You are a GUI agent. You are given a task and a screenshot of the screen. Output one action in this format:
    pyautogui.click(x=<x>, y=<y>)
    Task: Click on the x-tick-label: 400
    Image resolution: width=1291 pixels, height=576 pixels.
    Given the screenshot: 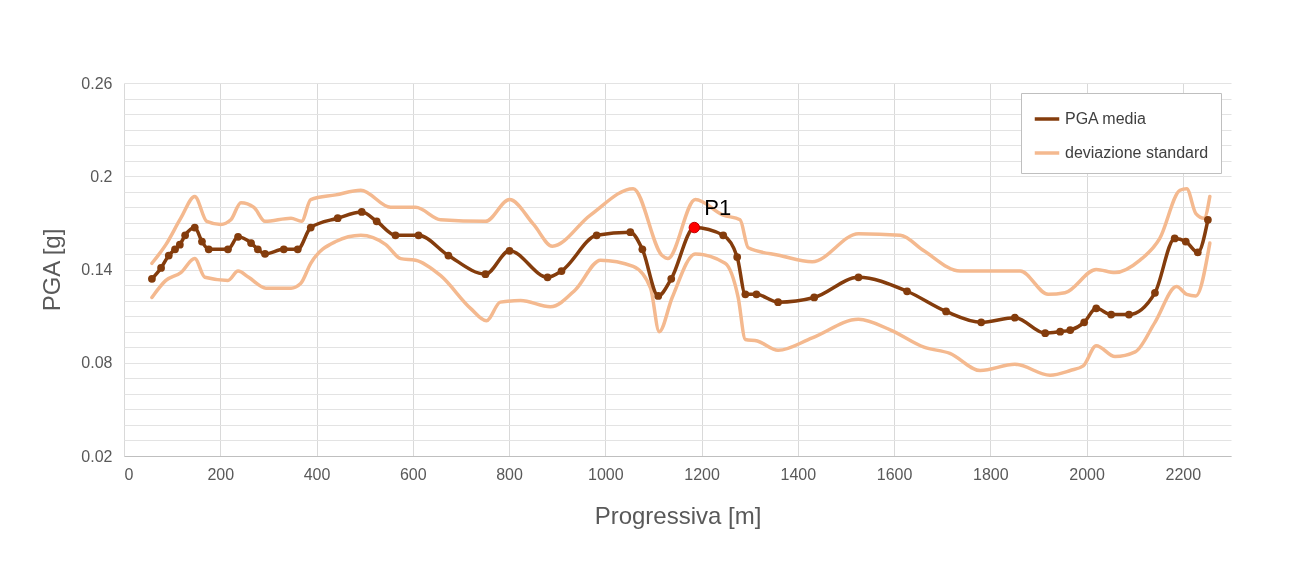 What is the action you would take?
    pyautogui.click(x=317, y=474)
    